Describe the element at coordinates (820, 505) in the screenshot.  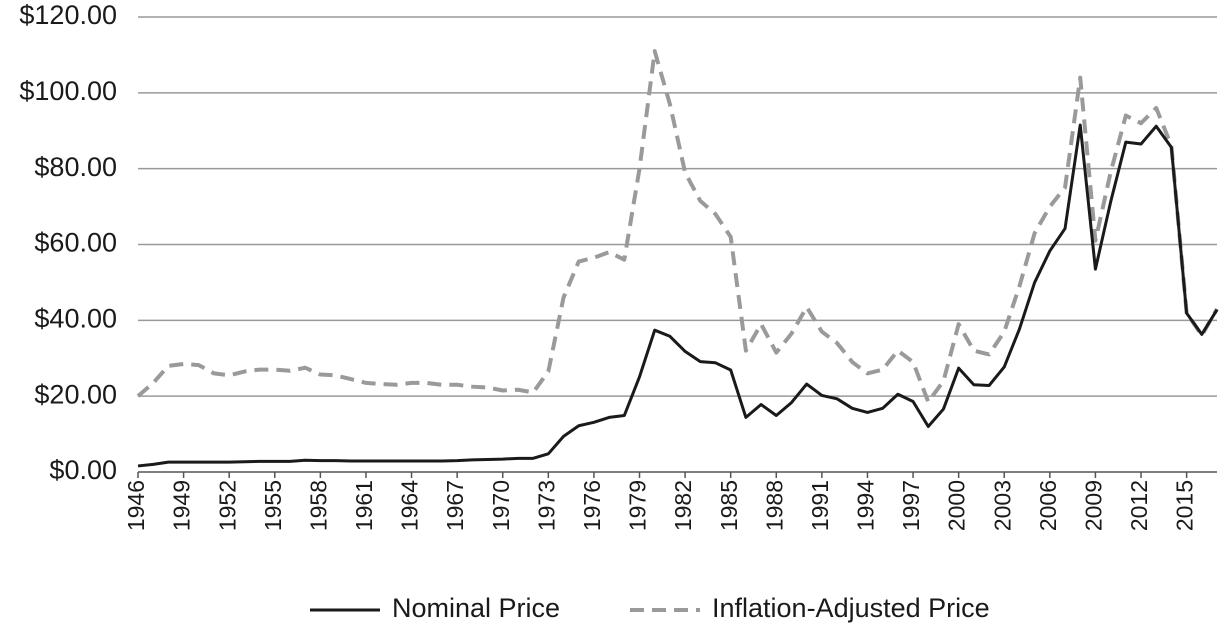
I see `x-tick-label: 1991` at that location.